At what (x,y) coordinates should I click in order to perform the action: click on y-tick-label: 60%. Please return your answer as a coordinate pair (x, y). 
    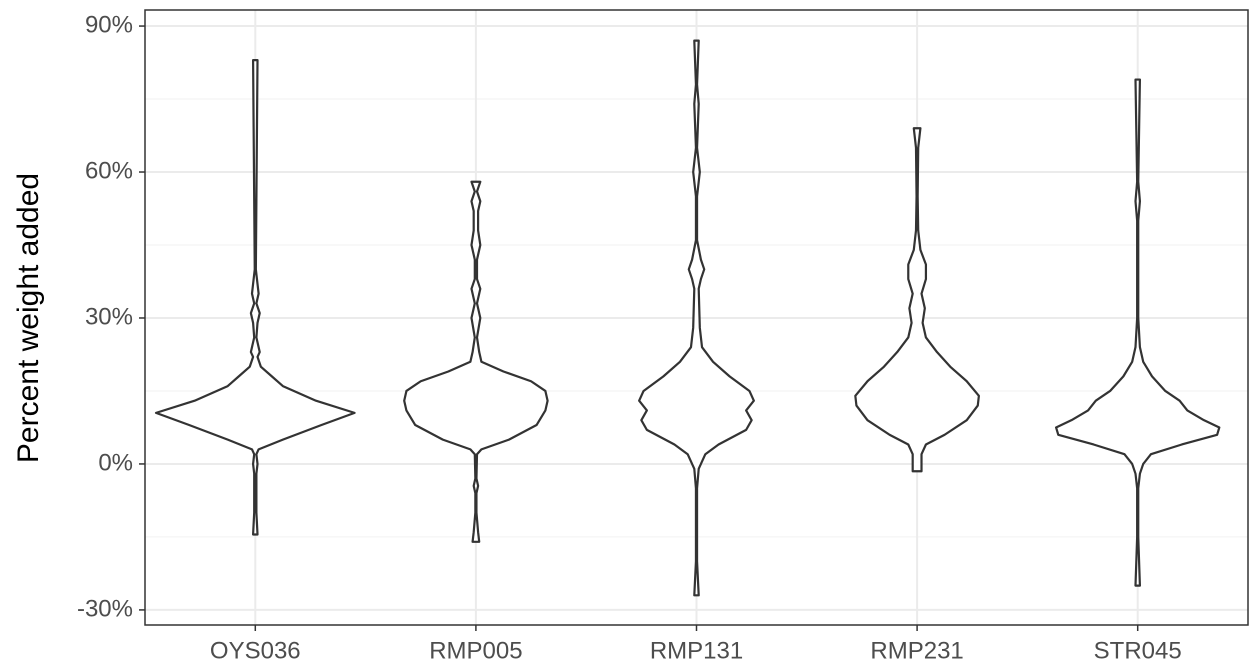
    Looking at the image, I should click on (109, 170).